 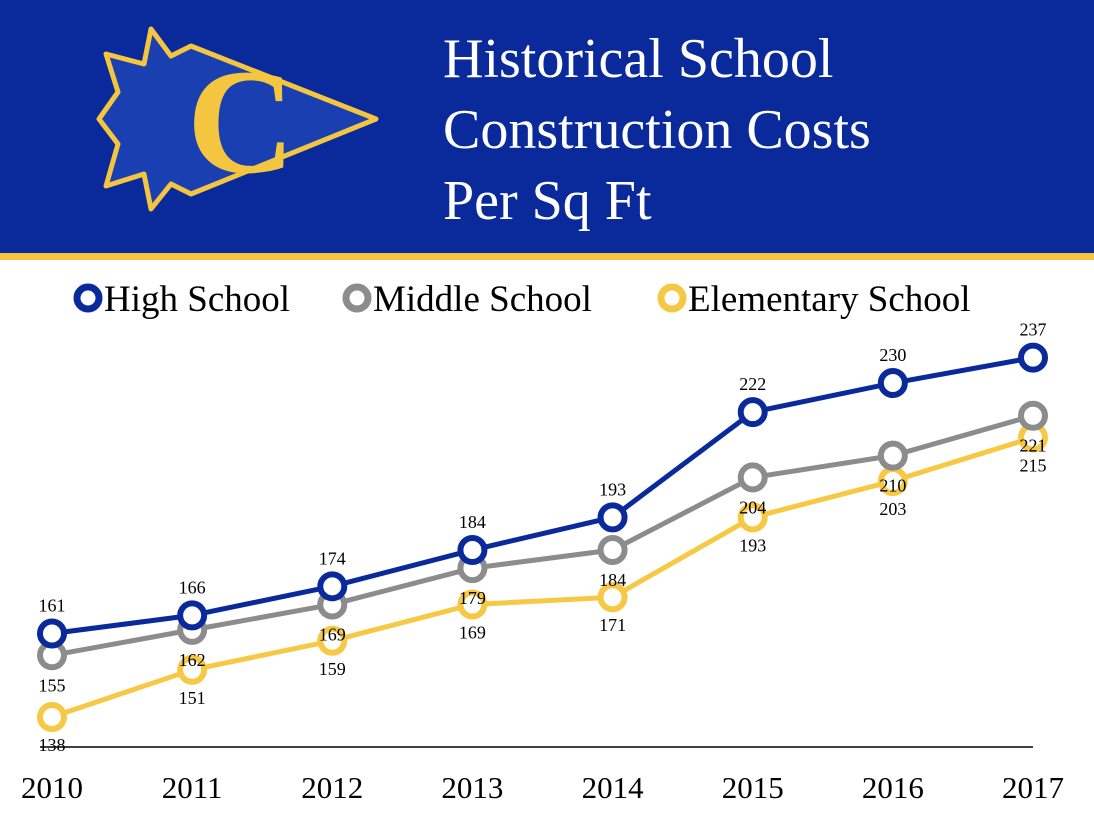 I want to click on title-line-2: Construction Costs, so click(x=657, y=130).